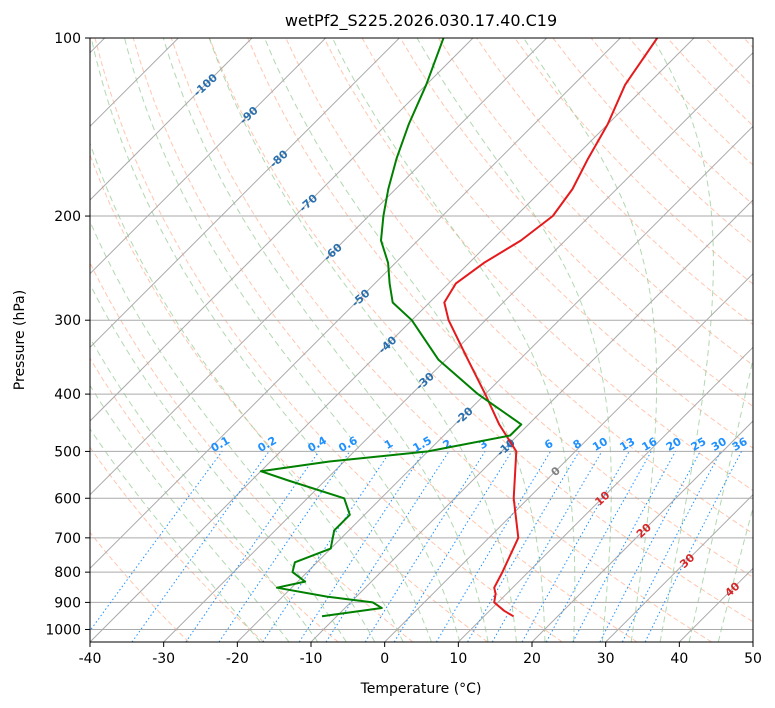 Image resolution: width=775 pixels, height=708 pixels. Describe the element at coordinates (606, 659) in the screenshot. I see `x-tick-label: 30` at that location.